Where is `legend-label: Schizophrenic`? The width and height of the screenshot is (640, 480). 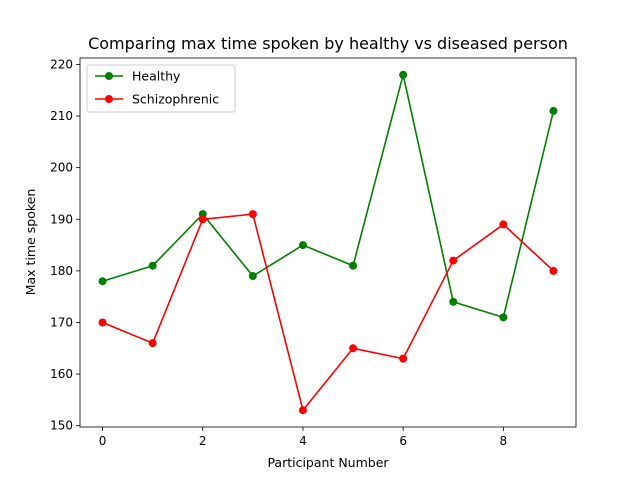 legend-label: Schizophrenic is located at coordinates (175, 99).